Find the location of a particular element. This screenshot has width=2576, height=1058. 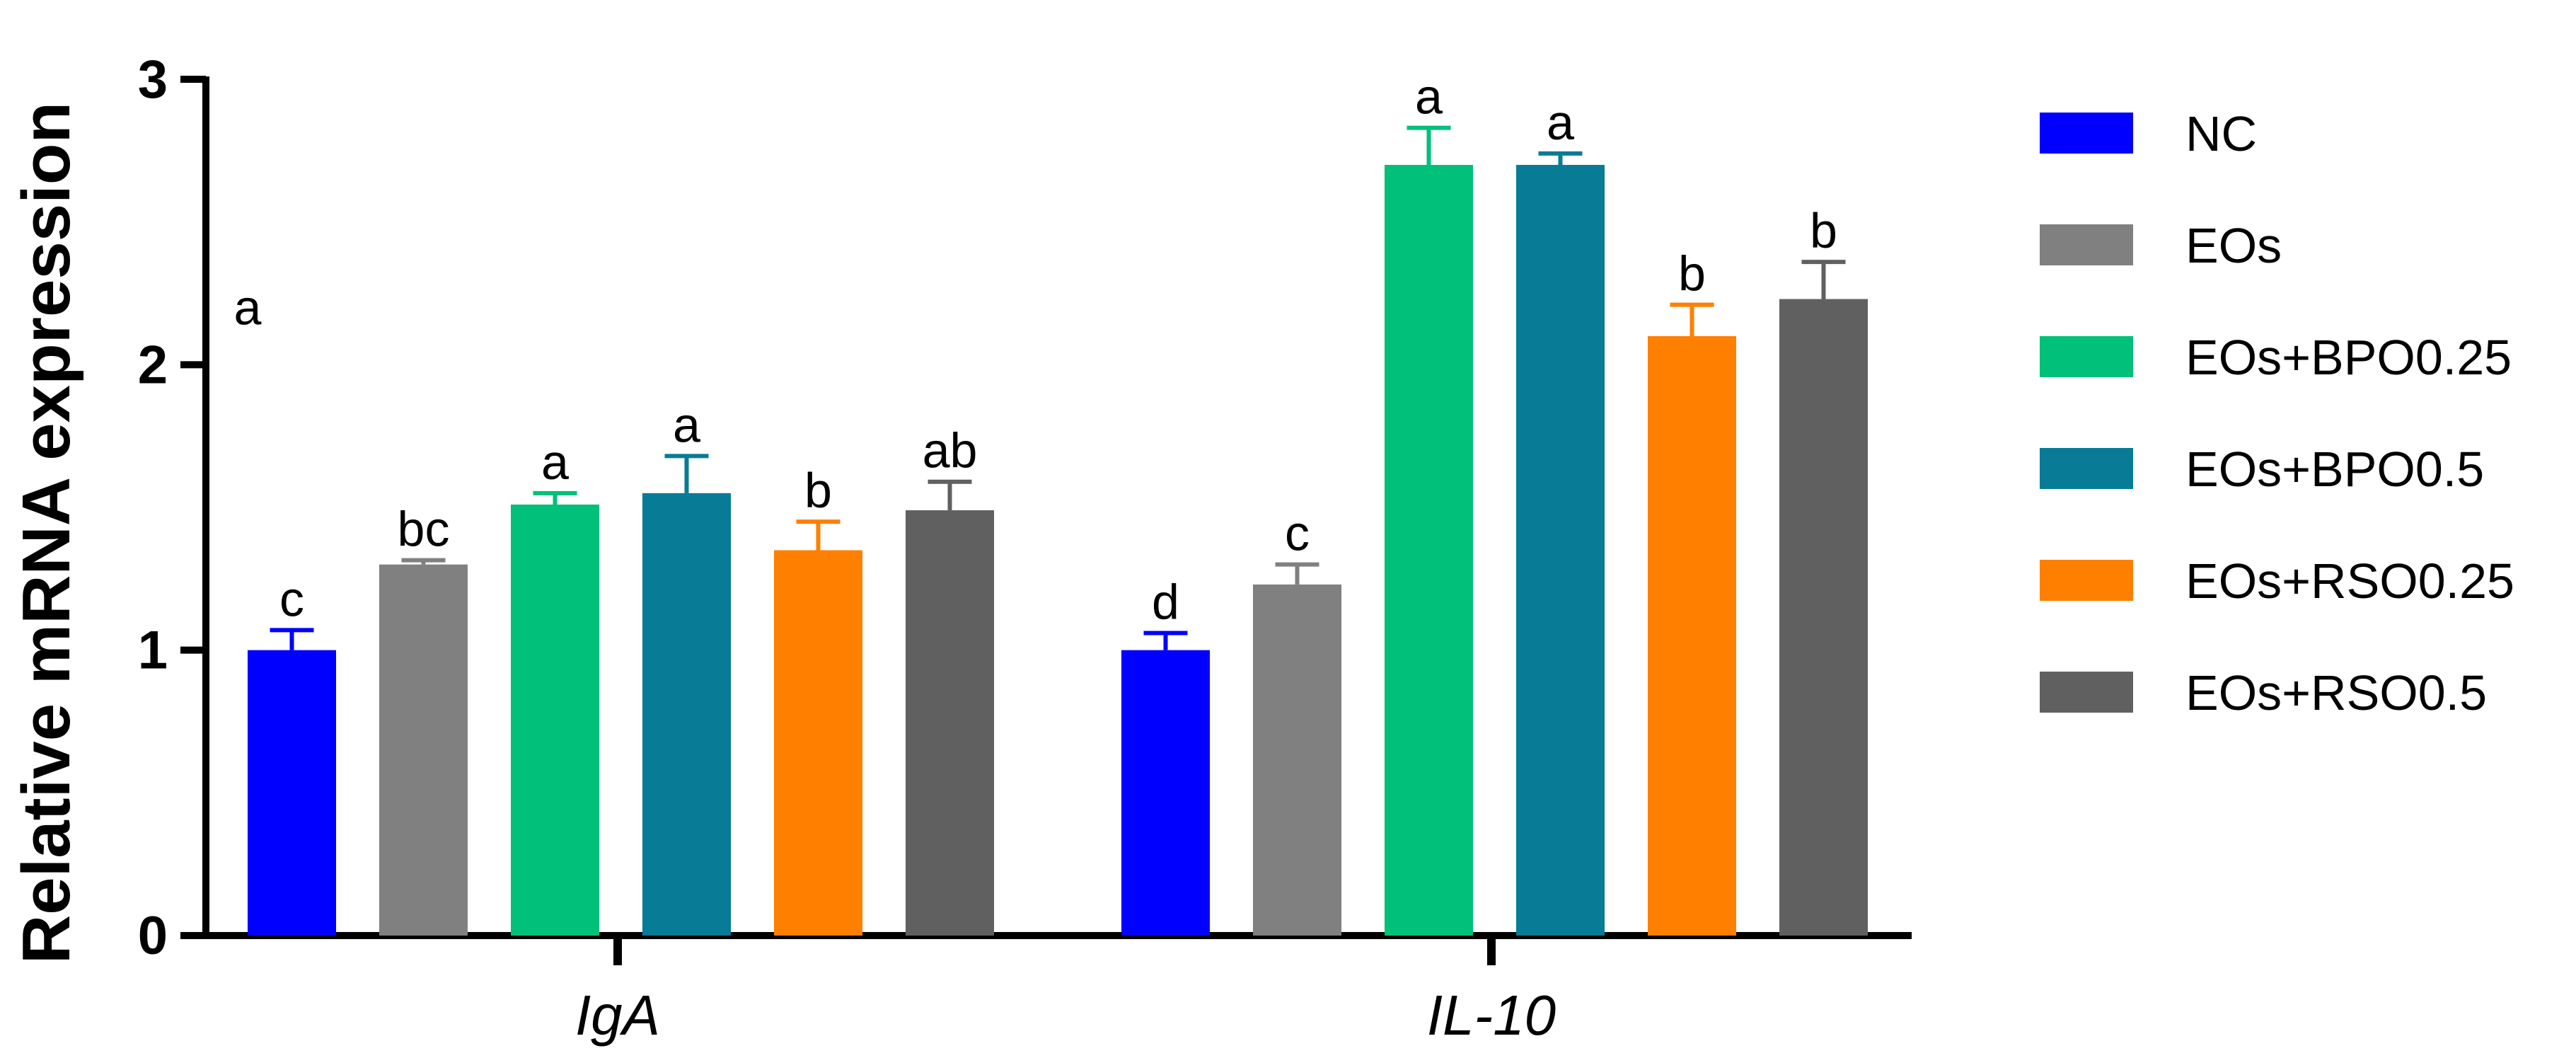

y-tick-label: 1 is located at coordinates (153, 651).